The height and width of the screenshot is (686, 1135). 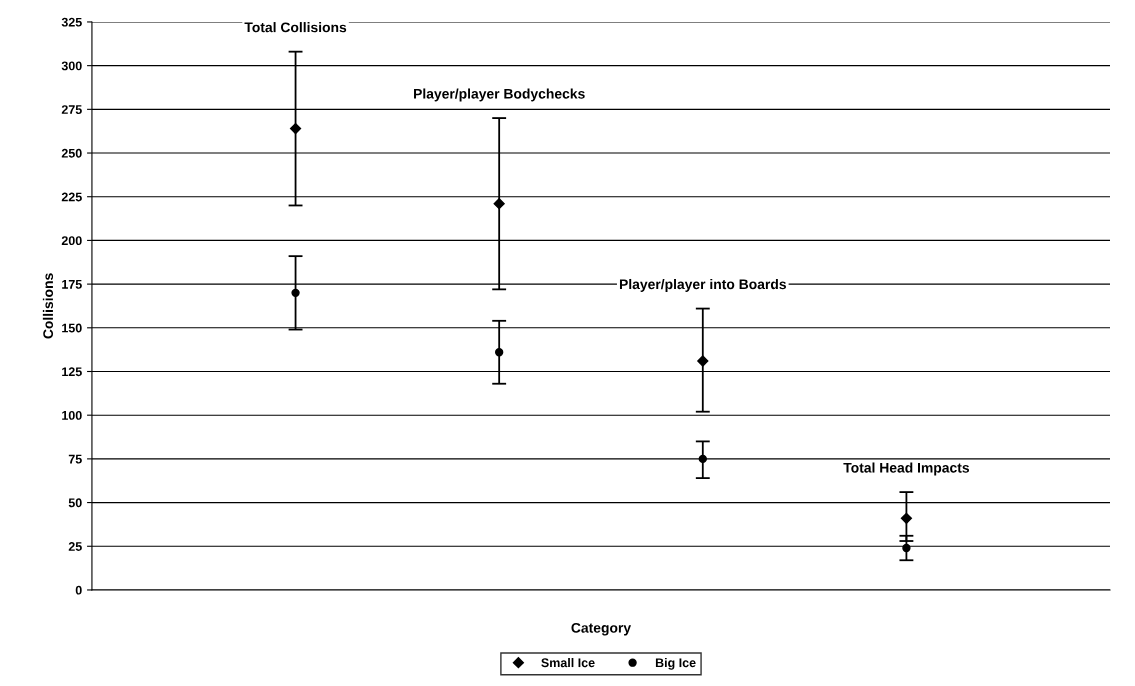 I want to click on y-tick-label: 100, so click(x=72, y=415).